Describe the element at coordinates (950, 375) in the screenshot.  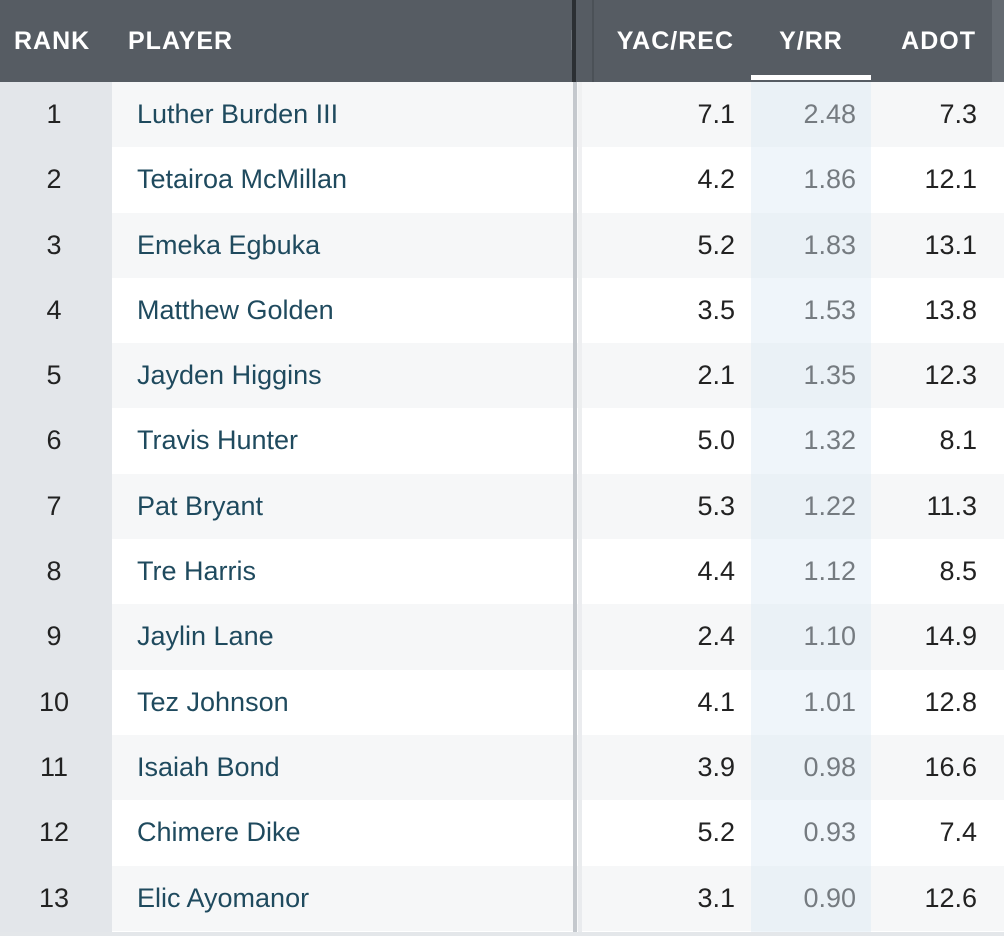
I see `adot-cell: 12.3` at that location.